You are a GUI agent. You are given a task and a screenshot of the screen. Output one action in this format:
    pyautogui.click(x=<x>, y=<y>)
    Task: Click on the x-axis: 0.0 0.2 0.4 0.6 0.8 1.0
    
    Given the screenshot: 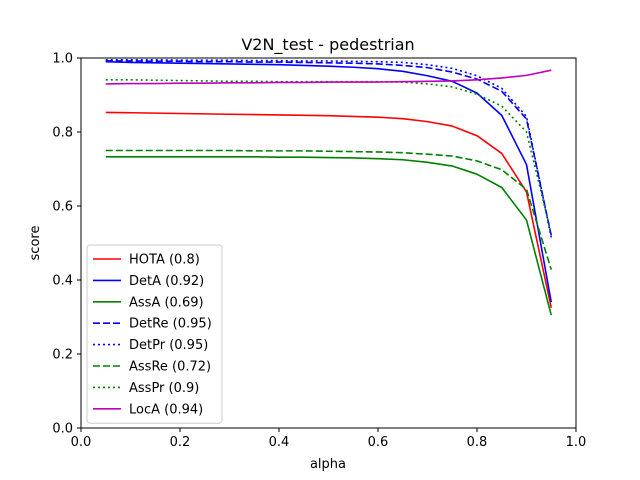 What is the action you would take?
    pyautogui.click(x=329, y=439)
    